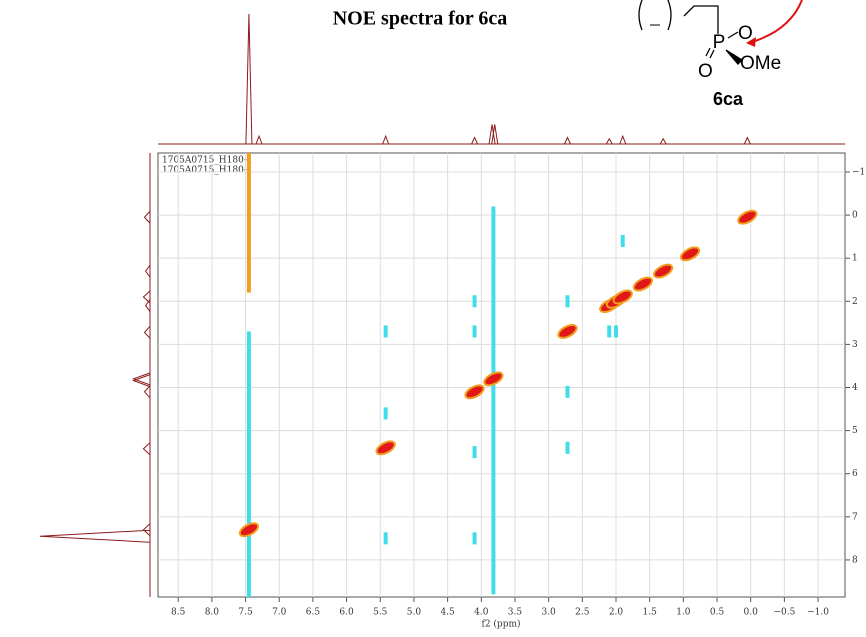 This screenshot has height=637, width=866. Describe the element at coordinates (717, 613) in the screenshot. I see `x-tick-label: 0.5` at that location.